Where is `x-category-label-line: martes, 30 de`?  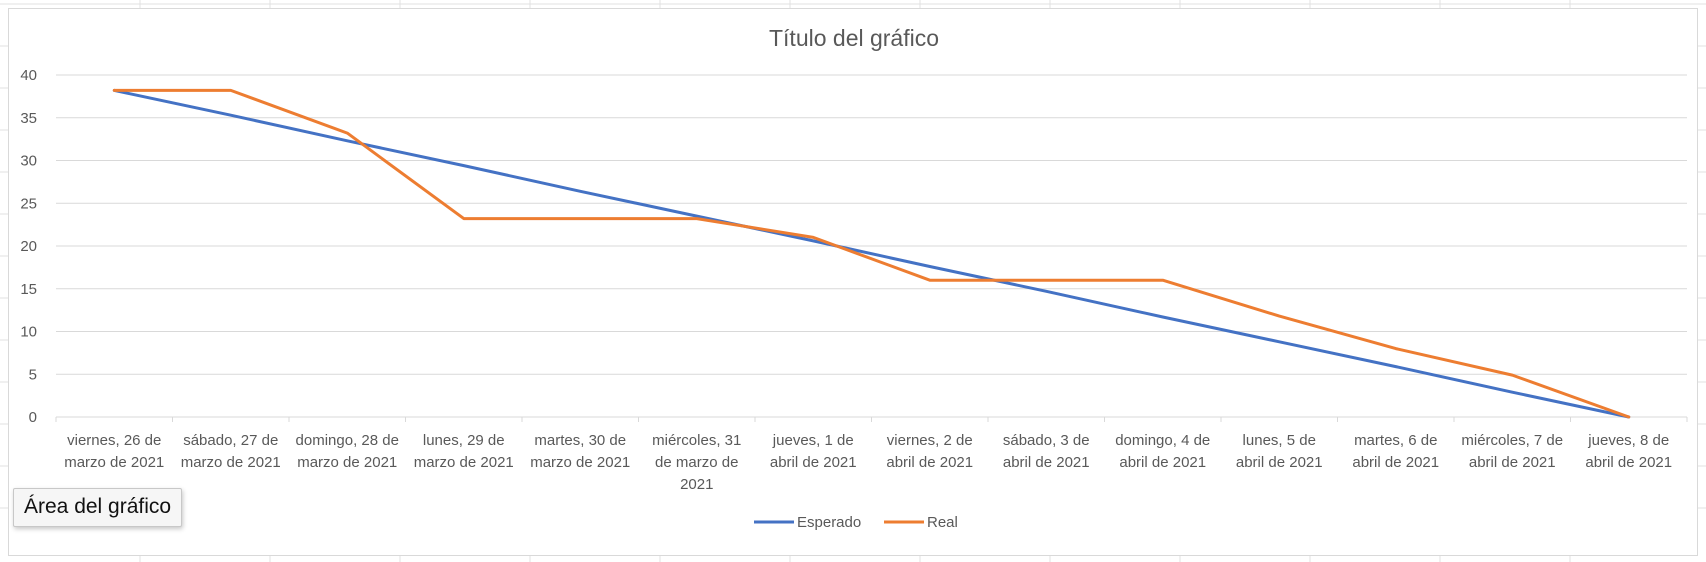 x-category-label-line: martes, 30 de is located at coordinates (580, 440).